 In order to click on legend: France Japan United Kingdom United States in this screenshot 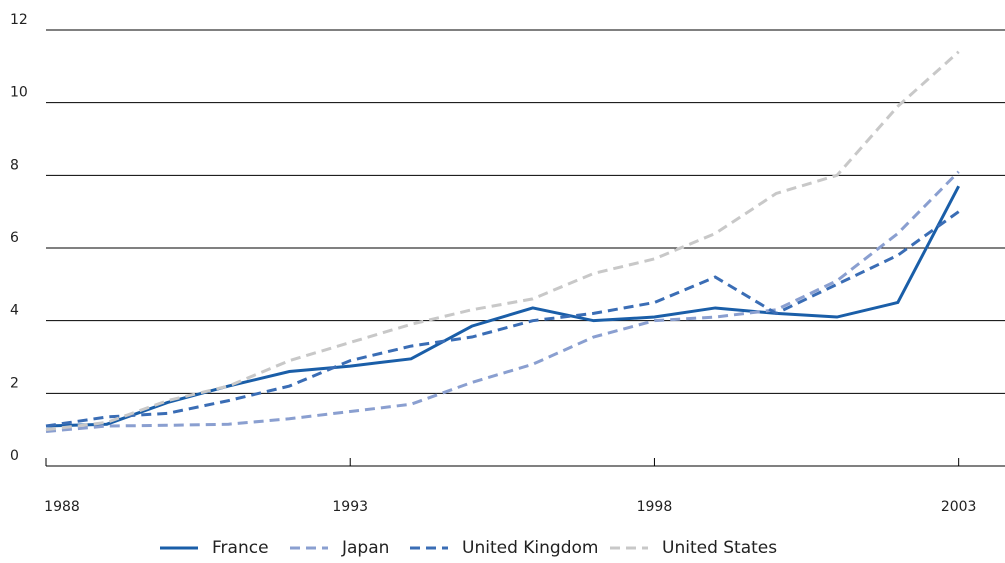, I will do `click(468, 548)`.